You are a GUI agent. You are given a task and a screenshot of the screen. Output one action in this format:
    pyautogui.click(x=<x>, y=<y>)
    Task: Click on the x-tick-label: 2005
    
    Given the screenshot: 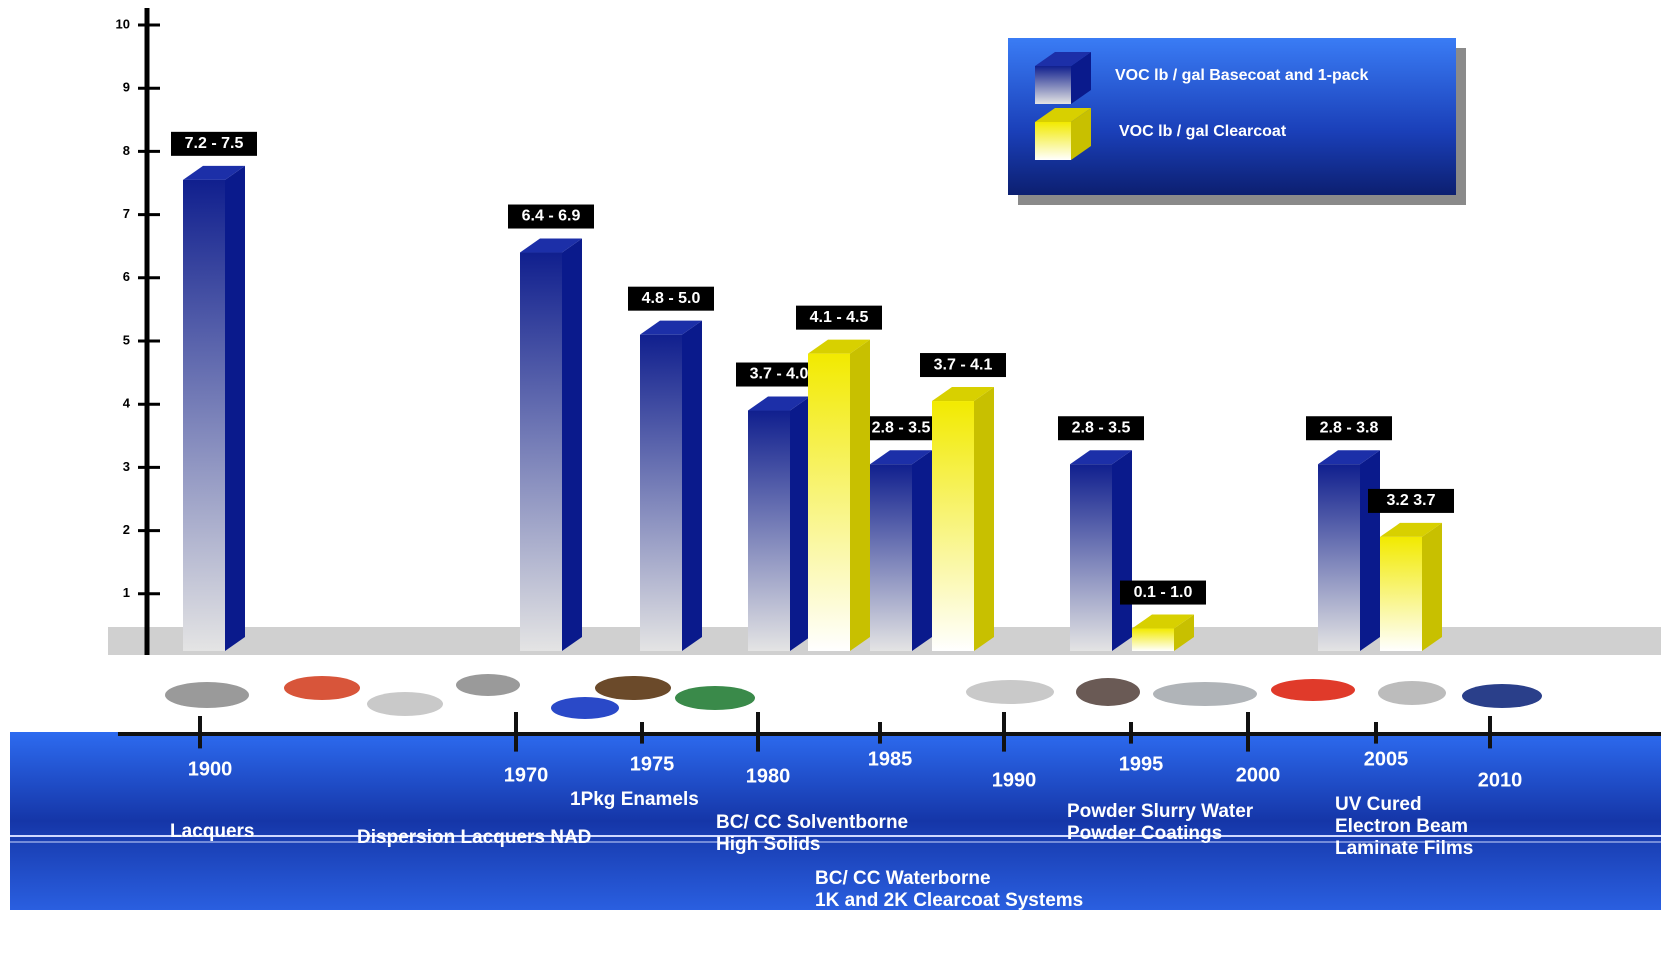 What is the action you would take?
    pyautogui.click(x=1386, y=759)
    